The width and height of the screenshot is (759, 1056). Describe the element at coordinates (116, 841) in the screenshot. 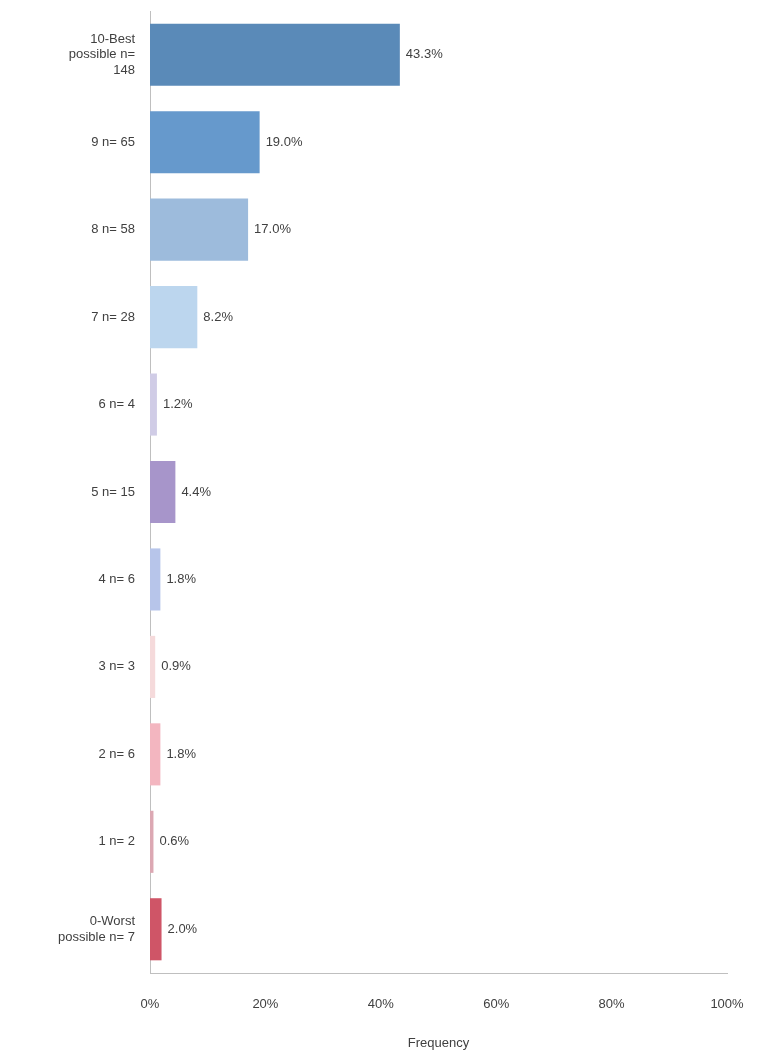

I see `y-tick-label: 1 n= 2` at that location.